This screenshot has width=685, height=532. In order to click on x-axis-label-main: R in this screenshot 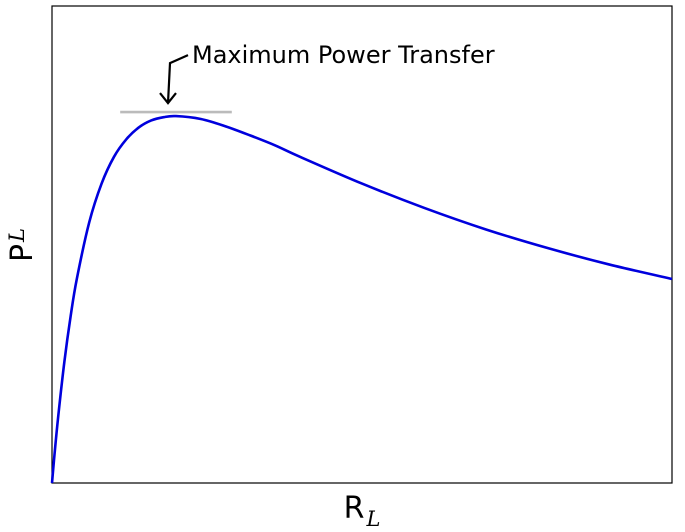, I will do `click(354, 508)`.